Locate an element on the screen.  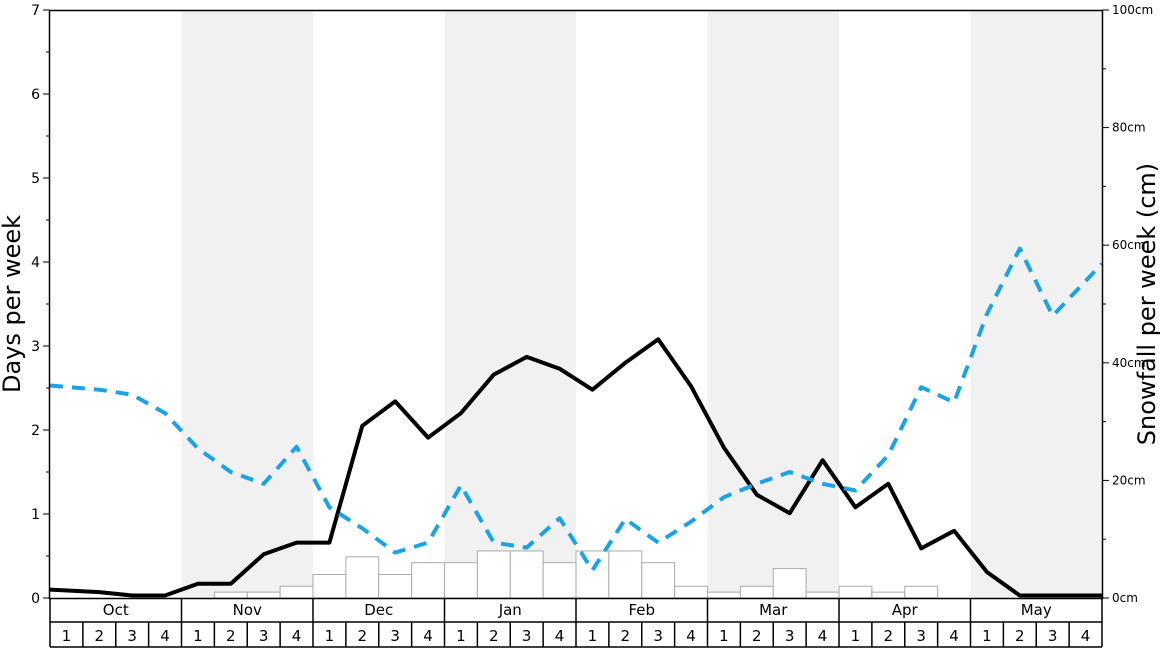
left-tick-label: 2 is located at coordinates (35, 431).